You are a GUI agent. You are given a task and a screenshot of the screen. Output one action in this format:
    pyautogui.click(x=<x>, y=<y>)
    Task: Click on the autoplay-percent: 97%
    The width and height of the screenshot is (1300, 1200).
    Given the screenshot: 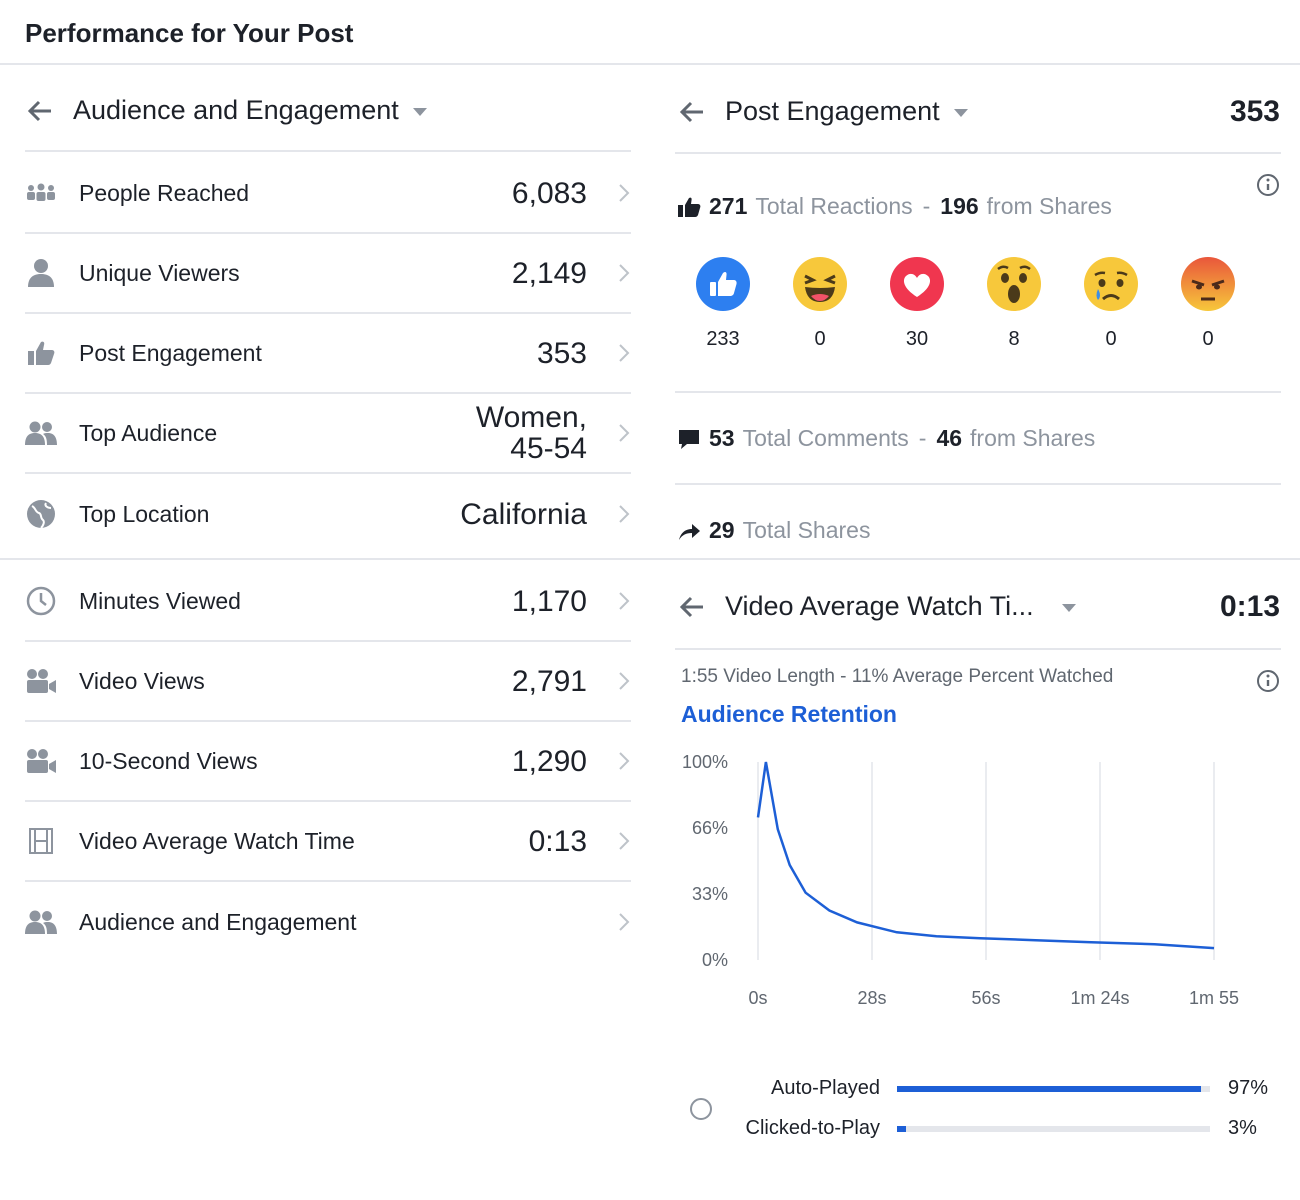 What is the action you would take?
    pyautogui.click(x=1248, y=1088)
    